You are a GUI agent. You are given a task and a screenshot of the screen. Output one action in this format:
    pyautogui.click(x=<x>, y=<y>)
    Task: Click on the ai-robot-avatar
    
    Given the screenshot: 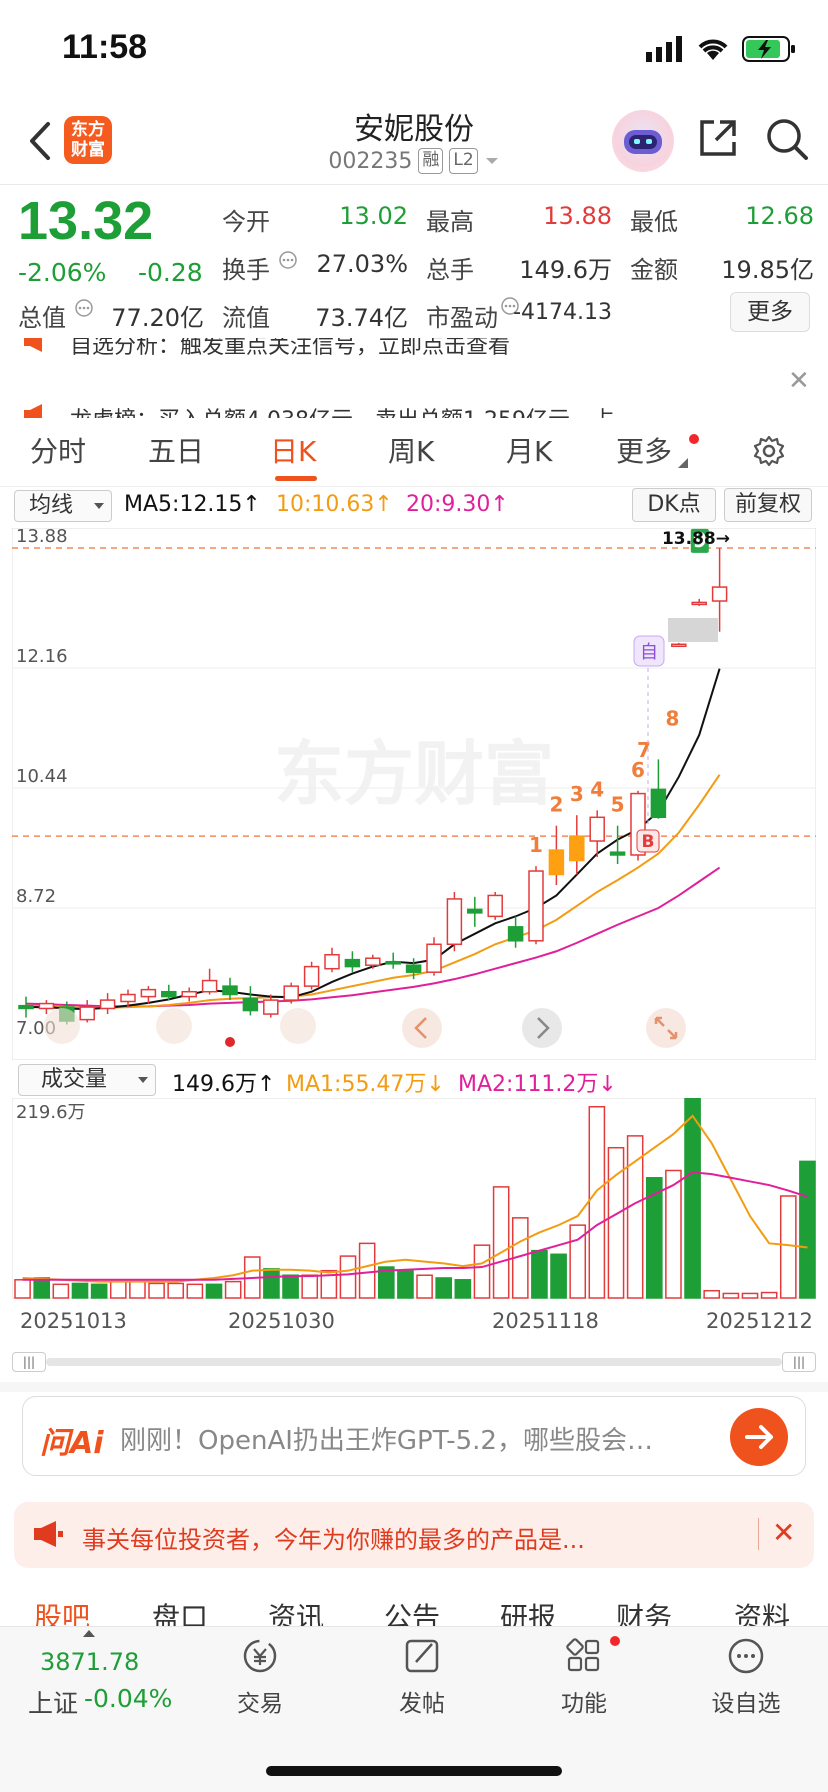 What is the action you would take?
    pyautogui.click(x=643, y=141)
    